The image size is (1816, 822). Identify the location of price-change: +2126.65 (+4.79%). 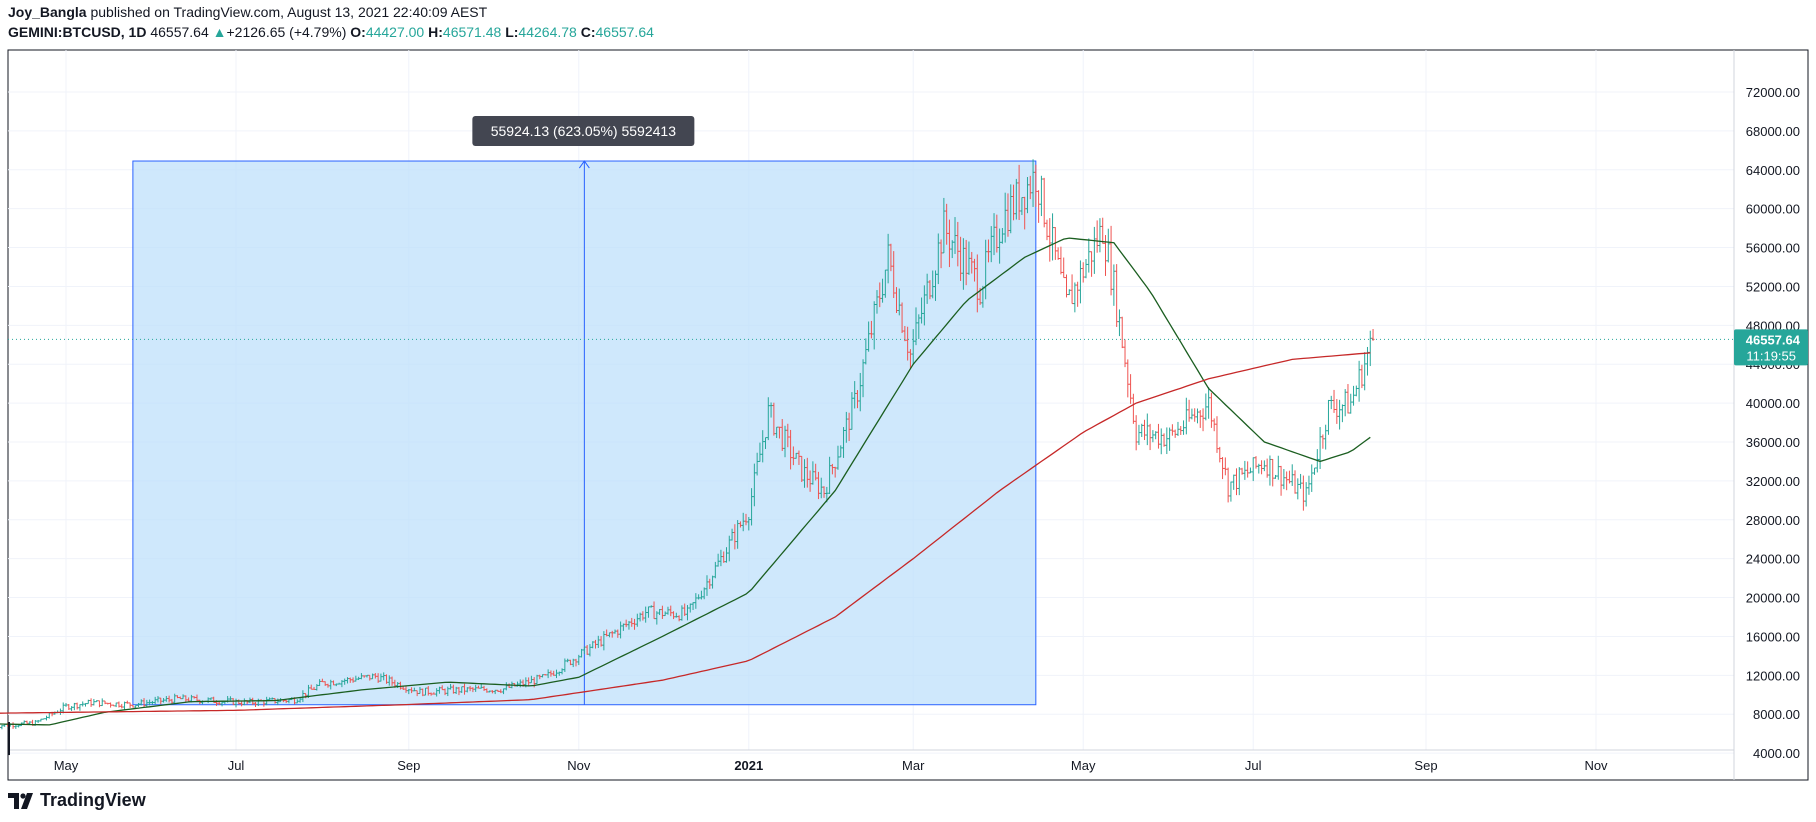
(286, 32).